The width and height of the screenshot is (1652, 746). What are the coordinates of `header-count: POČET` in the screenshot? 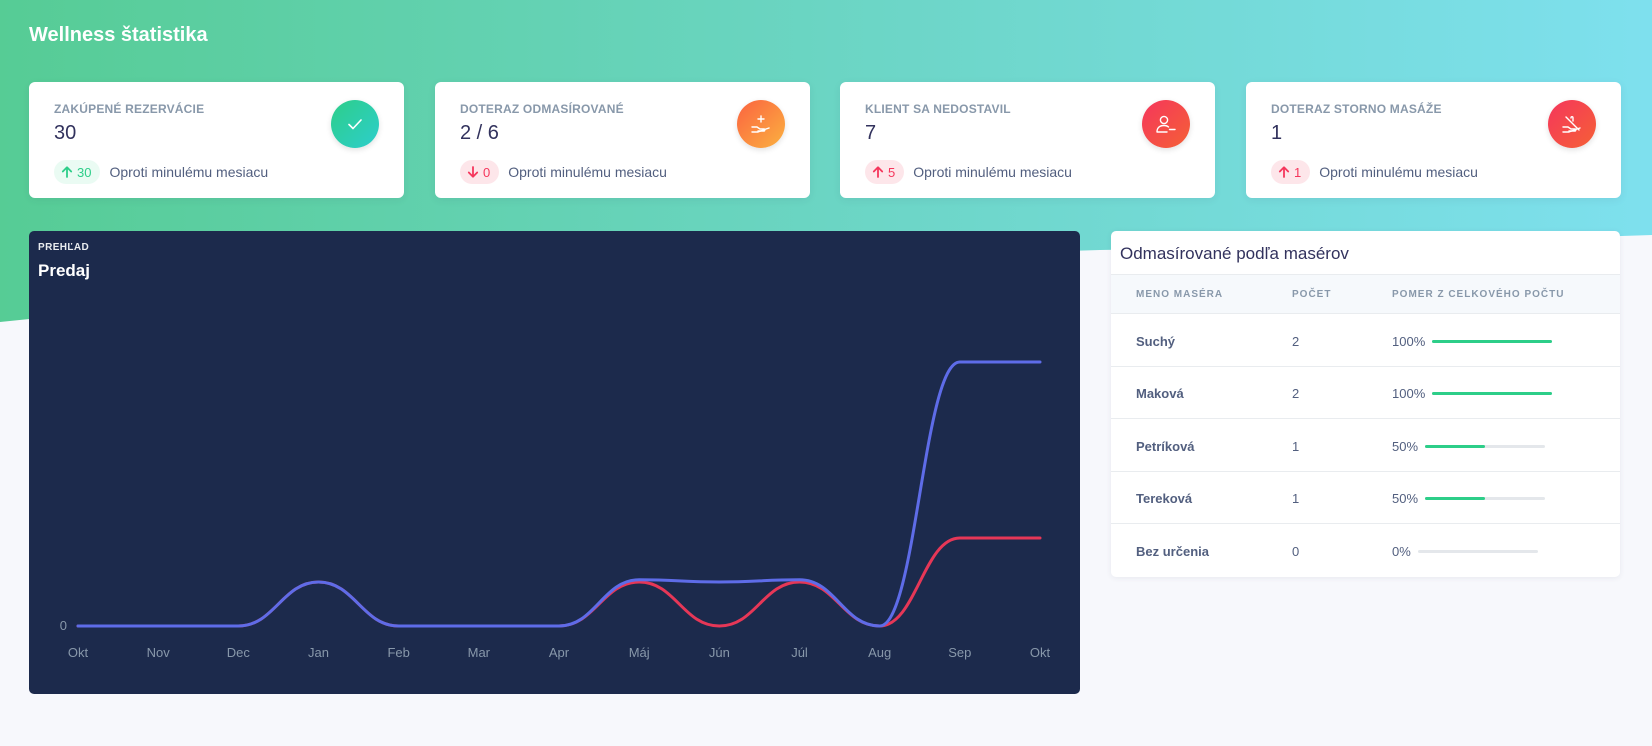 It's located at (1312, 294).